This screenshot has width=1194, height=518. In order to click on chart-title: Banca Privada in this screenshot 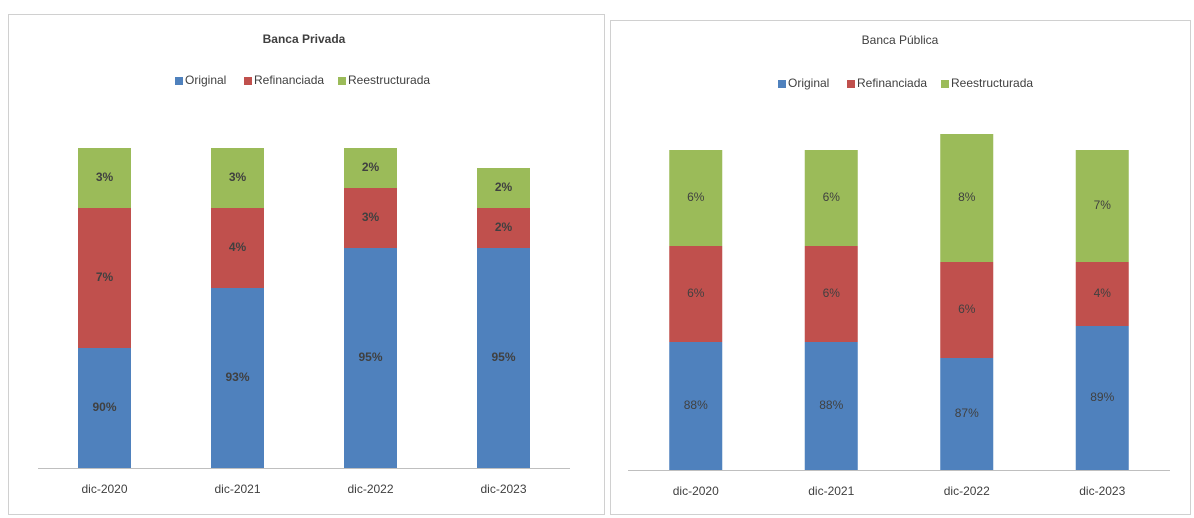, I will do `click(304, 39)`.